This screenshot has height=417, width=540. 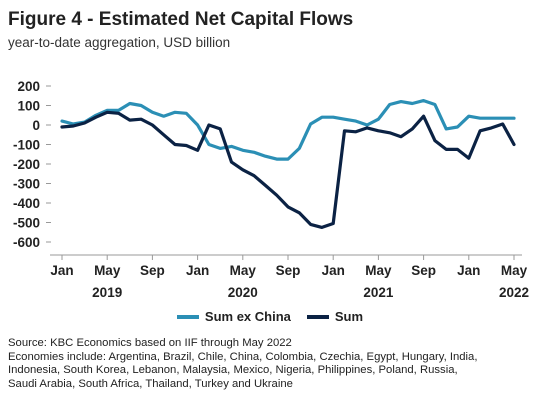 I want to click on series-line-sum-ex-china, so click(x=288, y=129).